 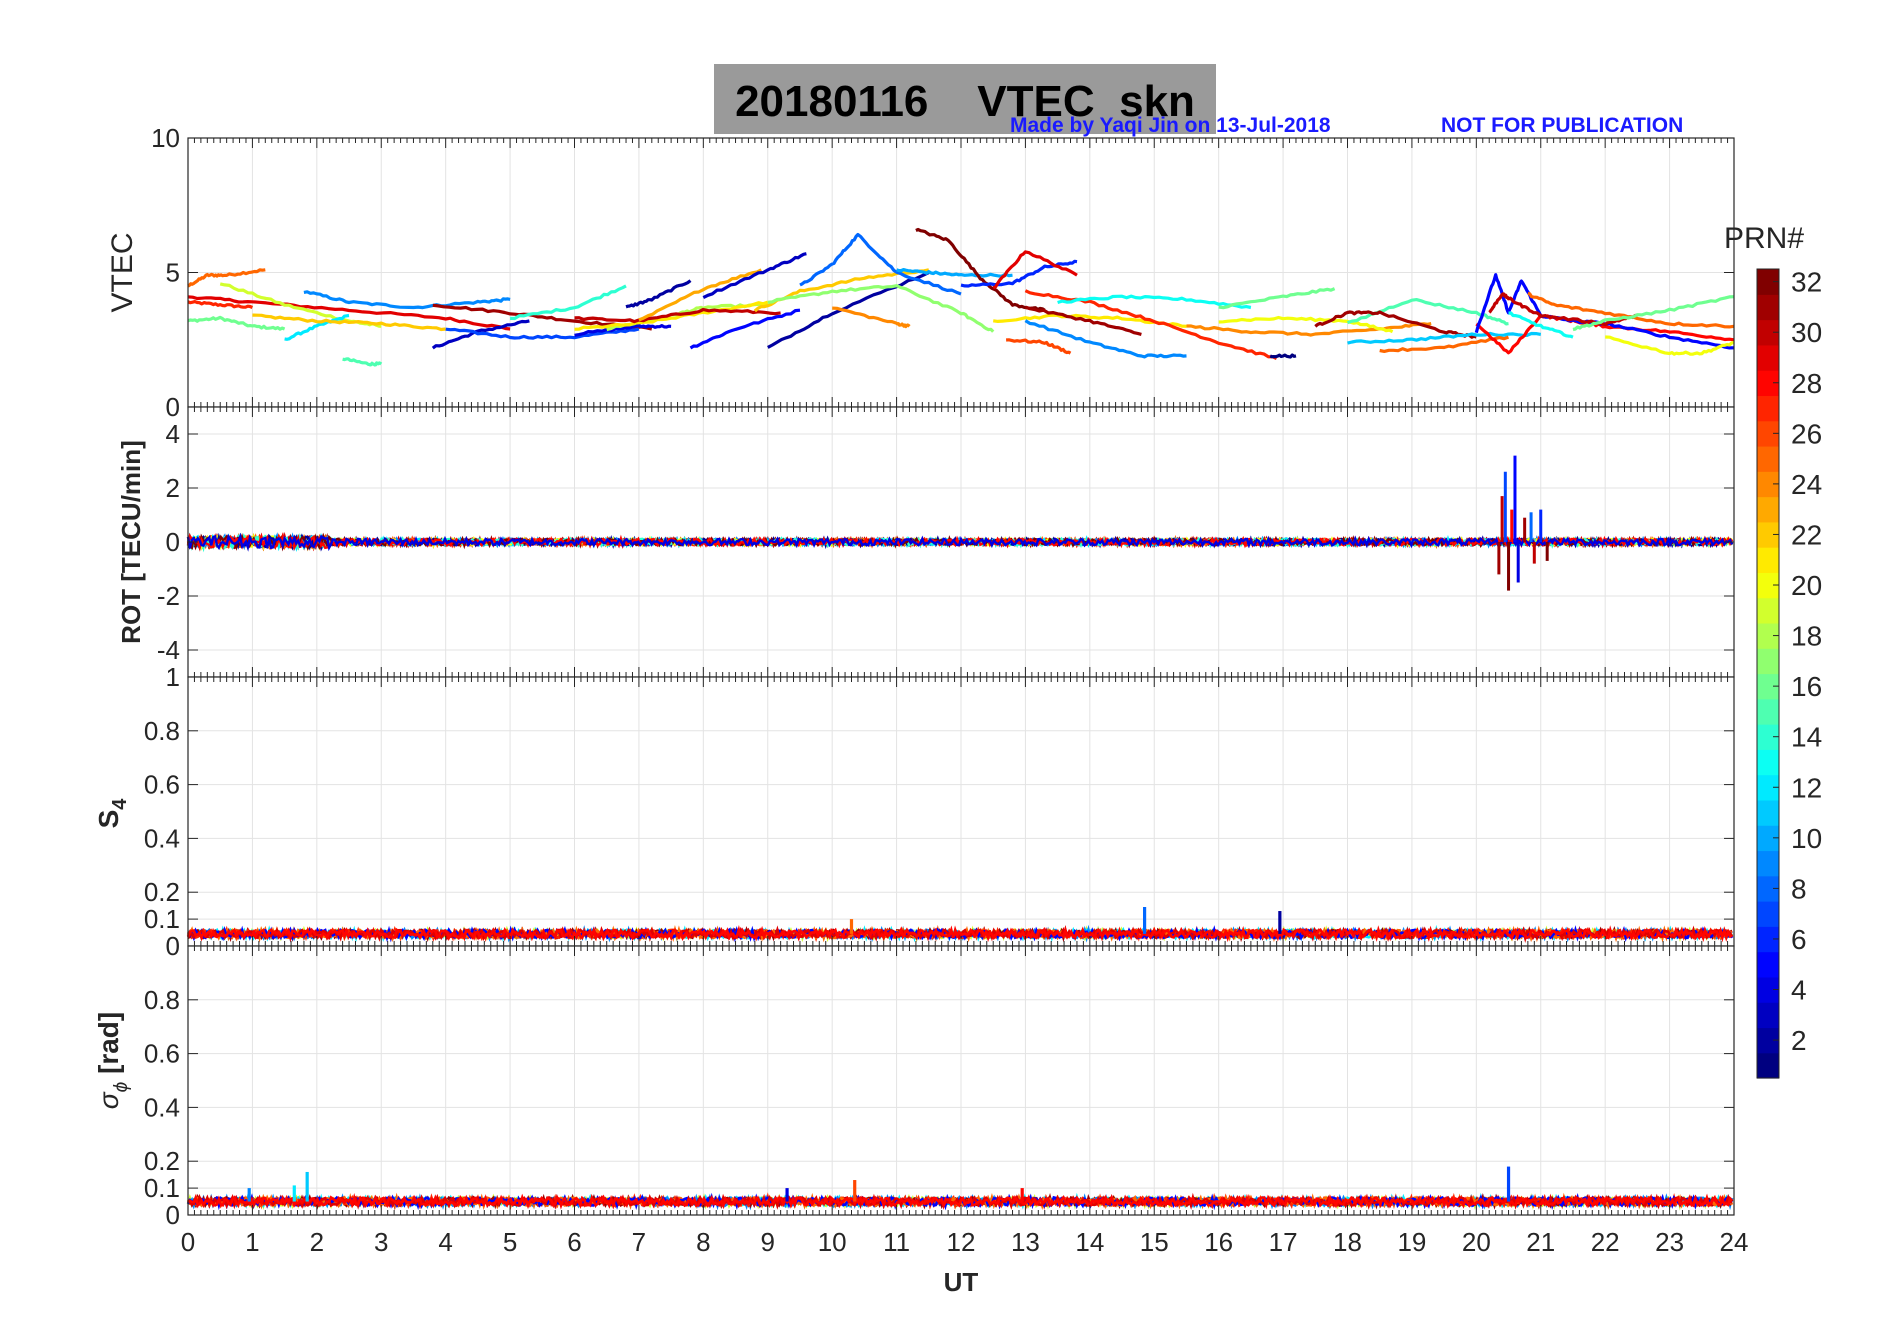 I want to click on colorbar-tick-label: 14, so click(x=1806, y=737).